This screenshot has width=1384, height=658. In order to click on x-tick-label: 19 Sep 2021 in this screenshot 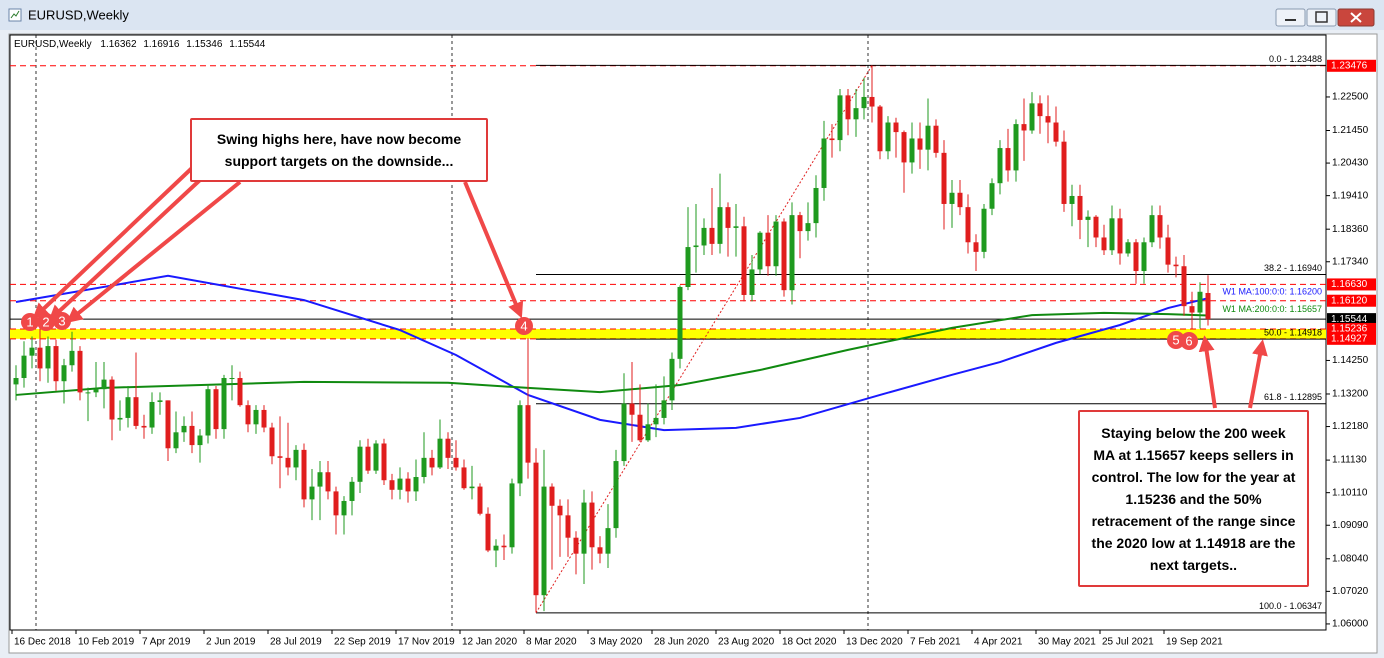, I will do `click(1194, 642)`.